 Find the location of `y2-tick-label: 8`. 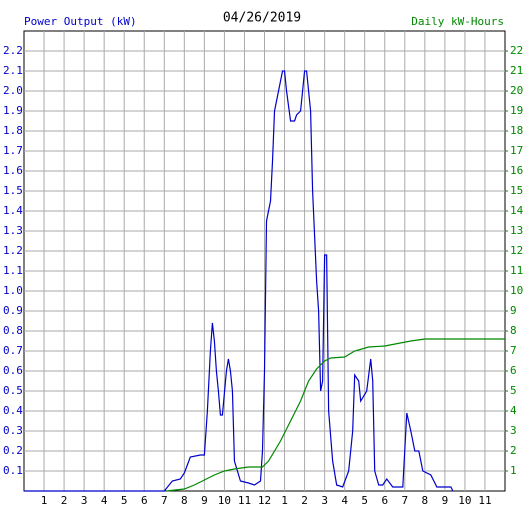

y2-tick-label: 8 is located at coordinates (513, 330).